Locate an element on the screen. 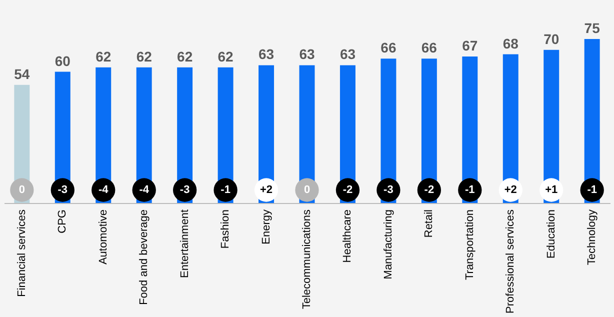  x-tick-label: Automotive is located at coordinates (103, 237).